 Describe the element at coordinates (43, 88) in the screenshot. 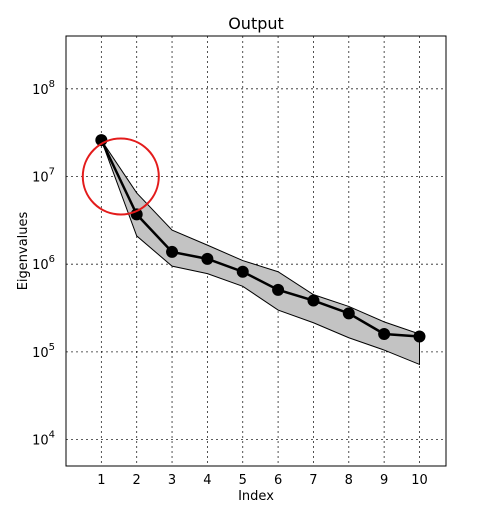

I see `y-tick-label: 10⁸` at that location.